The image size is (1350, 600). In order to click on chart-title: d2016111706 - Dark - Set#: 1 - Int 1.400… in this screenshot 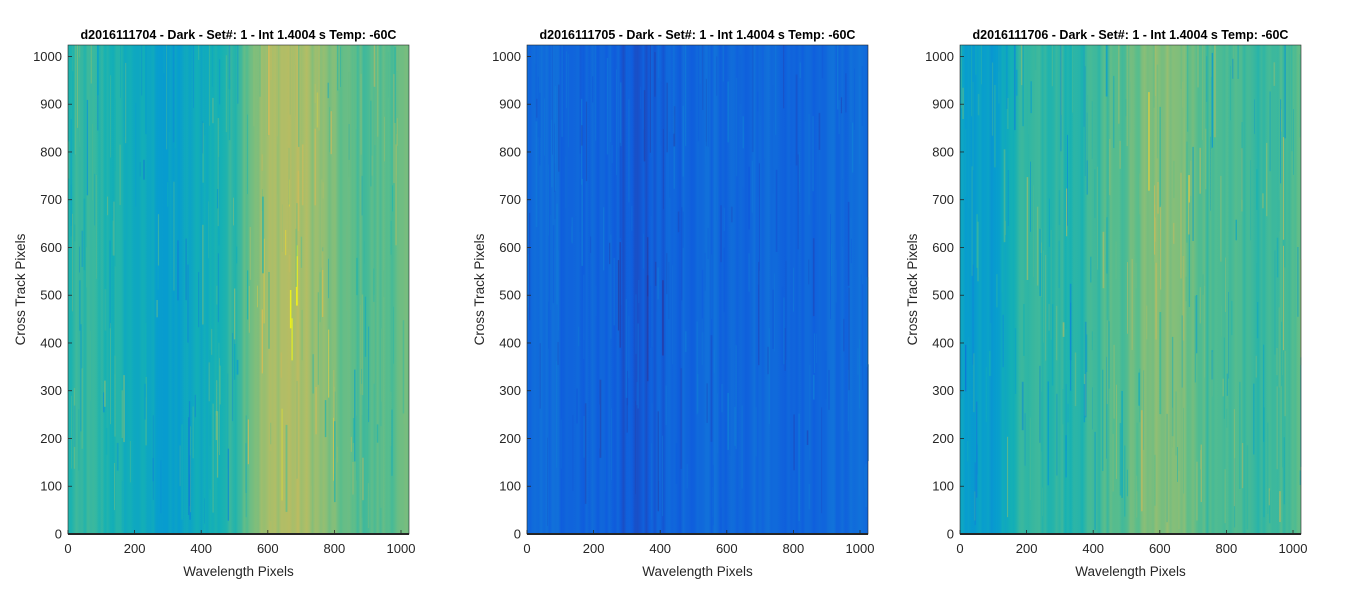, I will do `click(1131, 35)`.